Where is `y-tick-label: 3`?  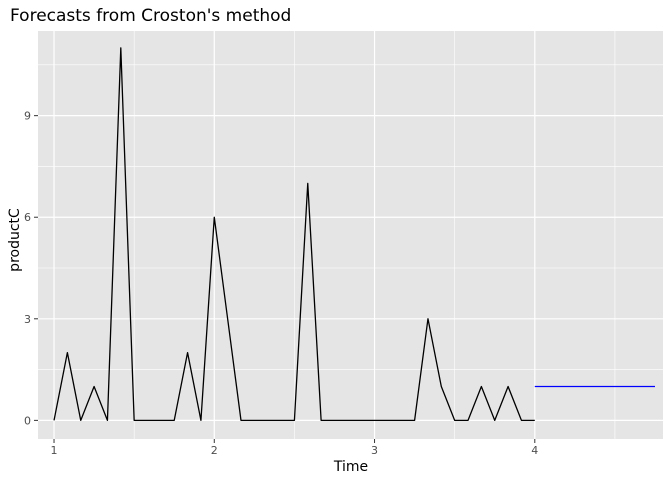 y-tick-label: 3 is located at coordinates (27, 319).